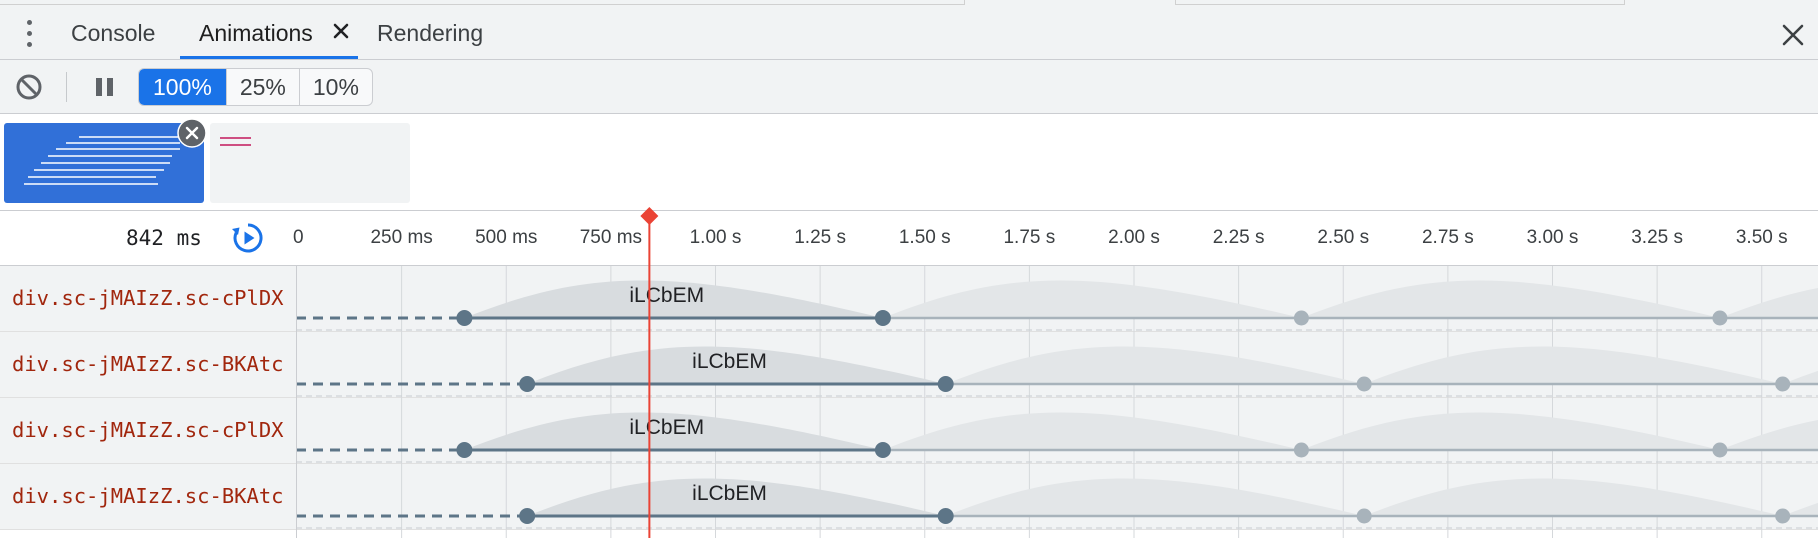 The width and height of the screenshot is (1818, 538). I want to click on time-tick-label: 0, so click(298, 237).